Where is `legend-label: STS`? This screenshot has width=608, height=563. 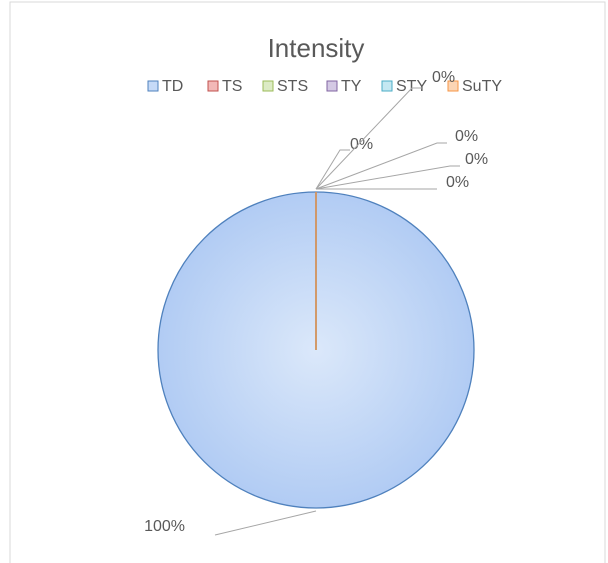
legend-label: STS is located at coordinates (292, 86).